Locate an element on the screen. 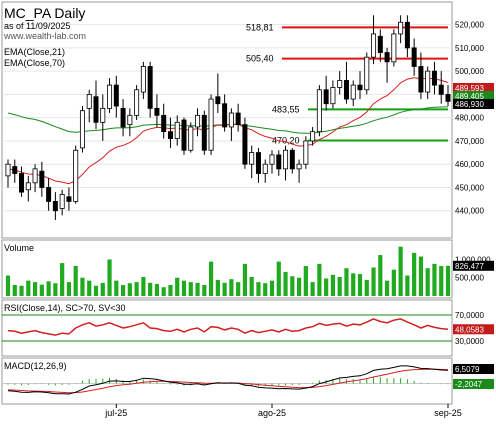  price-y-tick: 500,000 is located at coordinates (469, 71).